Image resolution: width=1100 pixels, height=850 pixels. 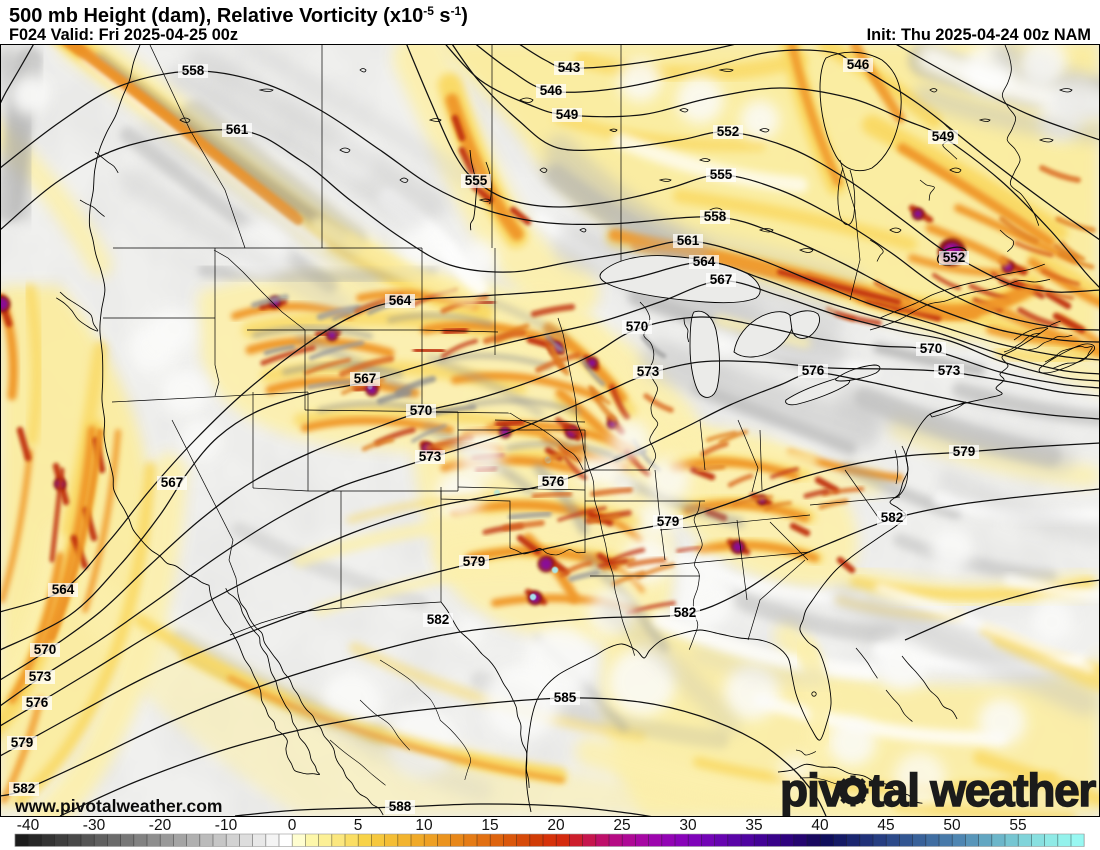 What do you see at coordinates (885, 825) in the screenshot?
I see `svg-text: 45` at bounding box center [885, 825].